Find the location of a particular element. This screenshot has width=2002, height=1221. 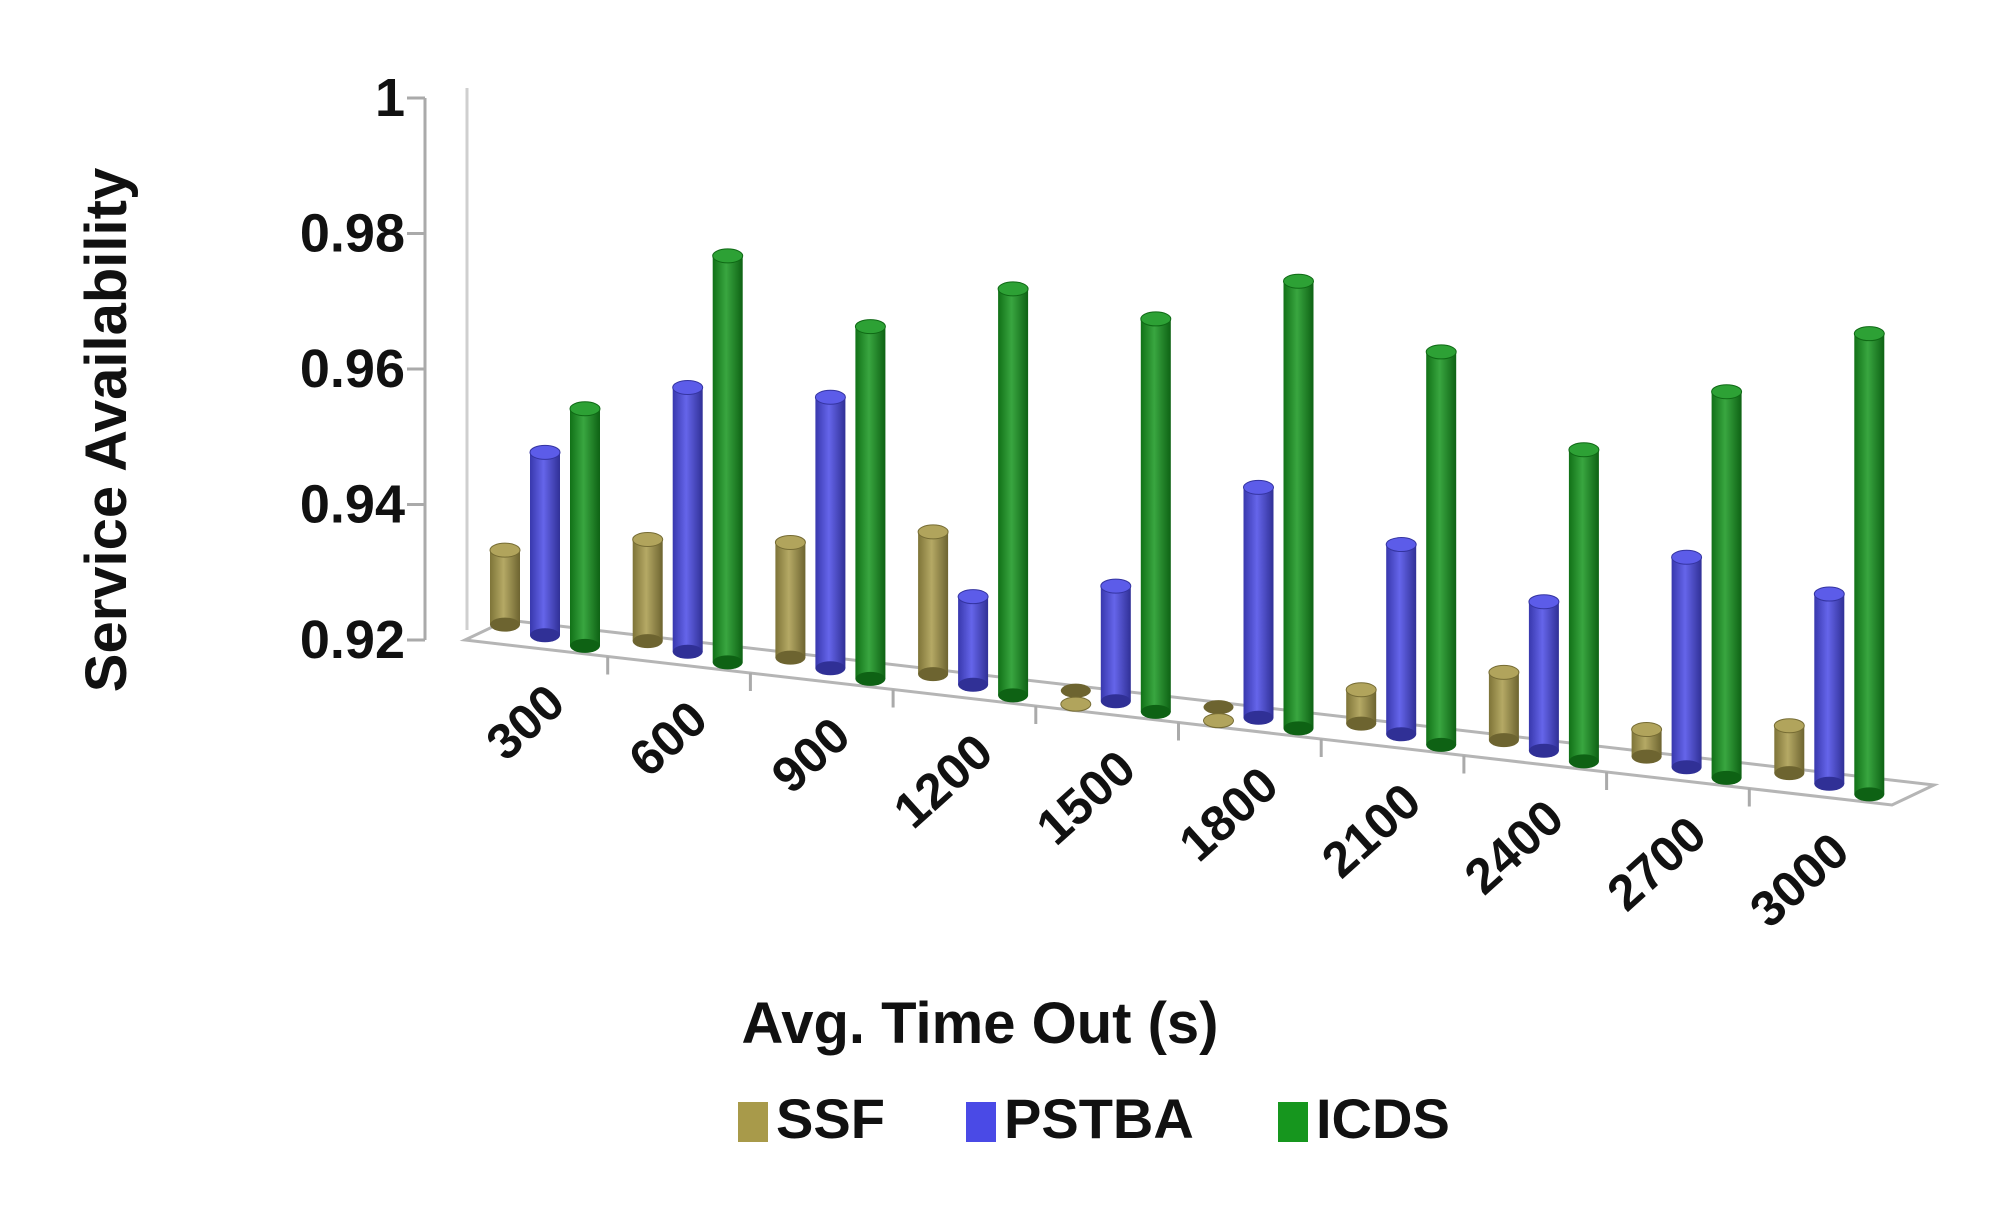

y-tick-label: 0.92 is located at coordinates (352, 640).